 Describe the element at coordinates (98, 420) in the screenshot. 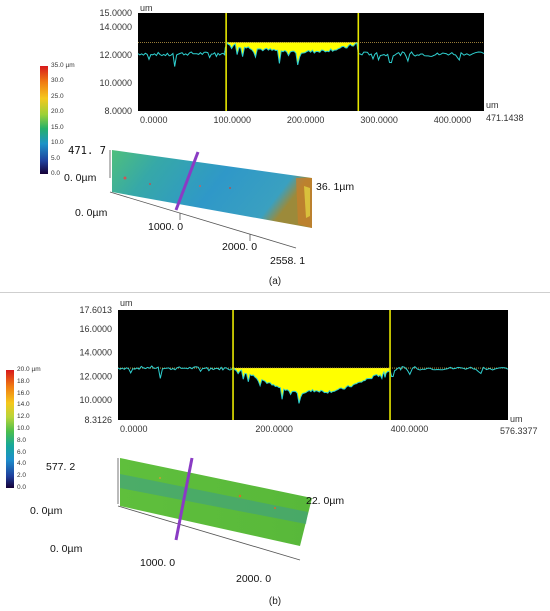

I see `y-tick-label: 8.3126` at that location.